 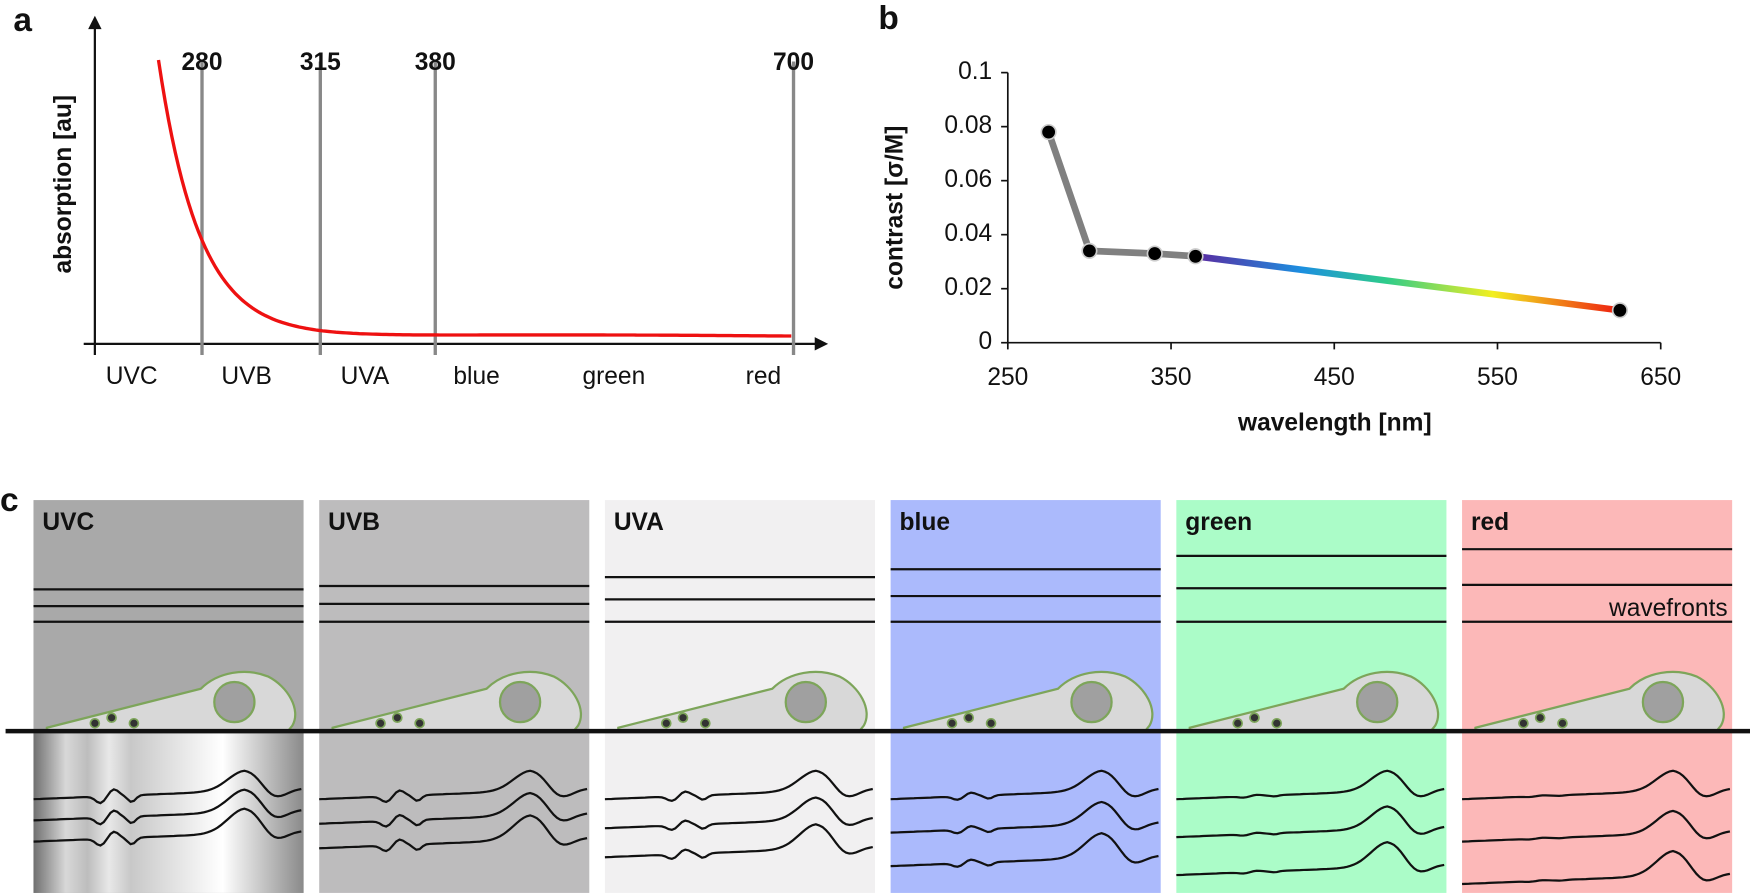 I want to click on x-tick-label: 350, so click(x=1171, y=377).